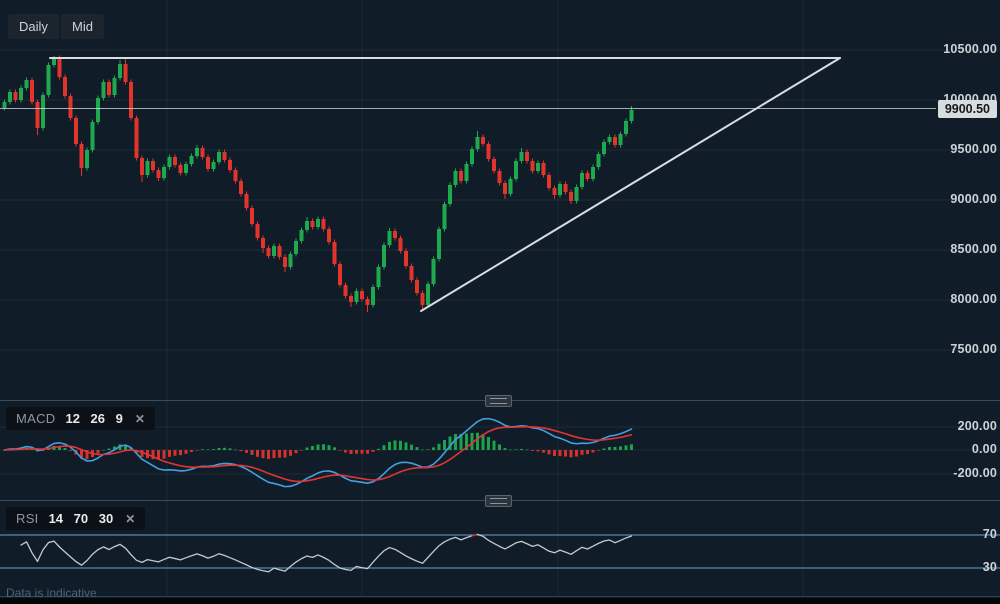 The height and width of the screenshot is (604, 1000). What do you see at coordinates (500, 601) in the screenshot?
I see `bottom-strip` at bounding box center [500, 601].